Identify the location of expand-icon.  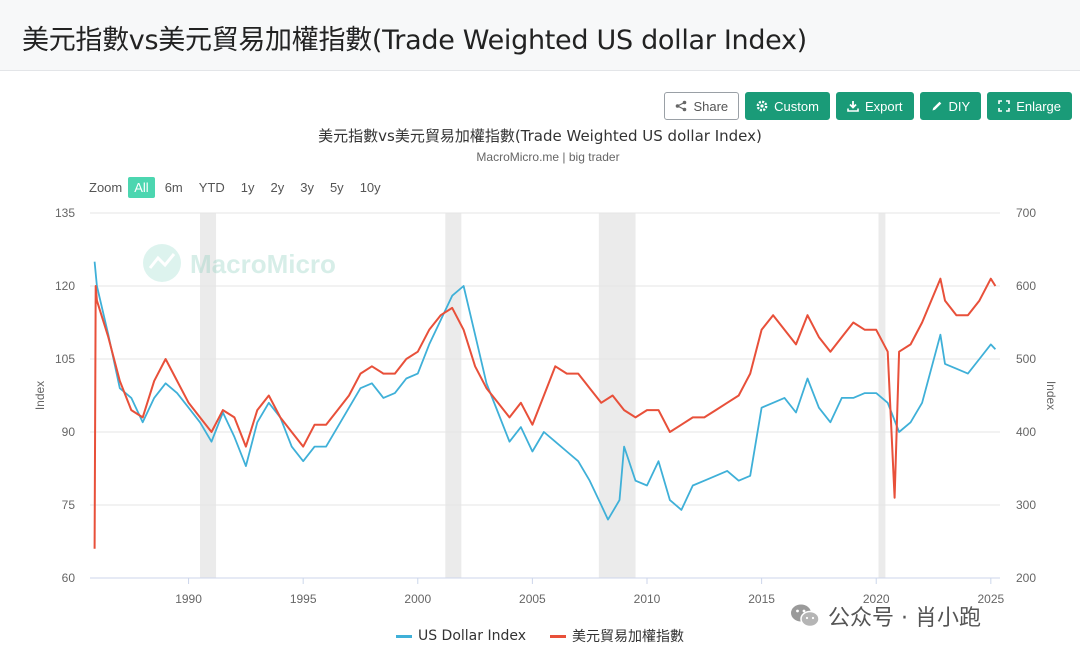
(1004, 106).